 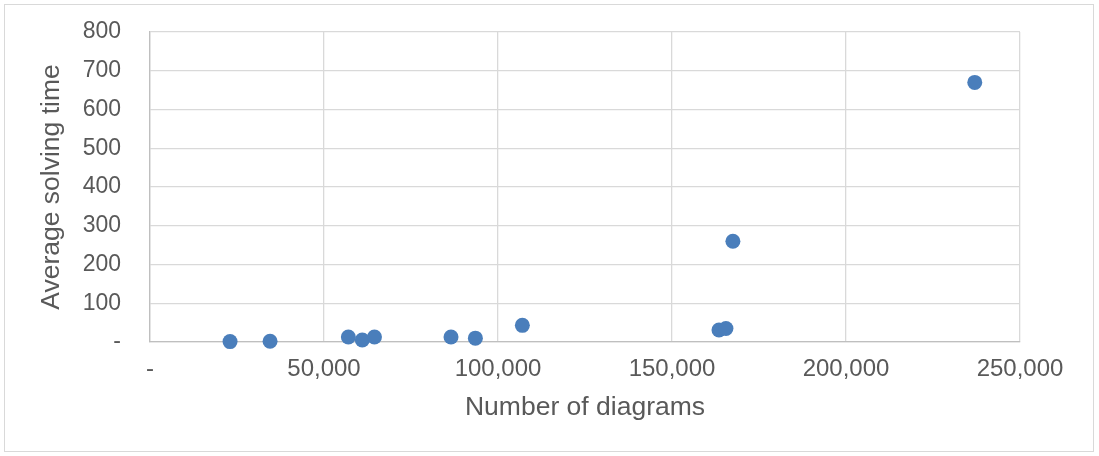 I want to click on y-tick-label: -, so click(x=117, y=340).